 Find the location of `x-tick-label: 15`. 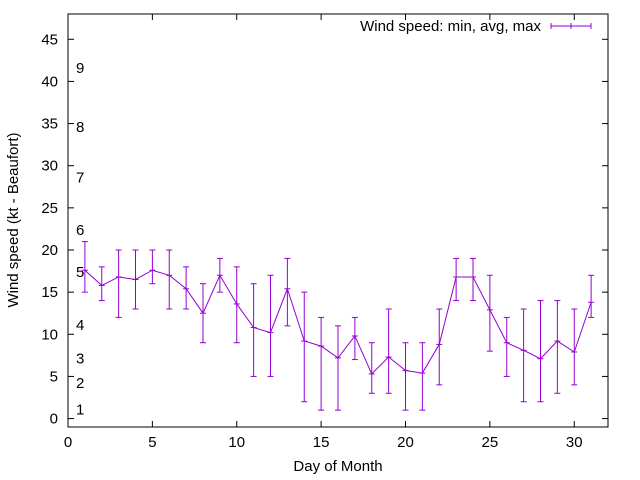

x-tick-label: 15 is located at coordinates (321, 442).